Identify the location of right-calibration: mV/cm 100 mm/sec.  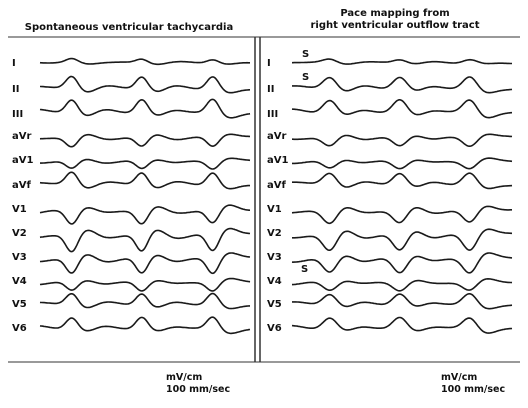
(473, 384).